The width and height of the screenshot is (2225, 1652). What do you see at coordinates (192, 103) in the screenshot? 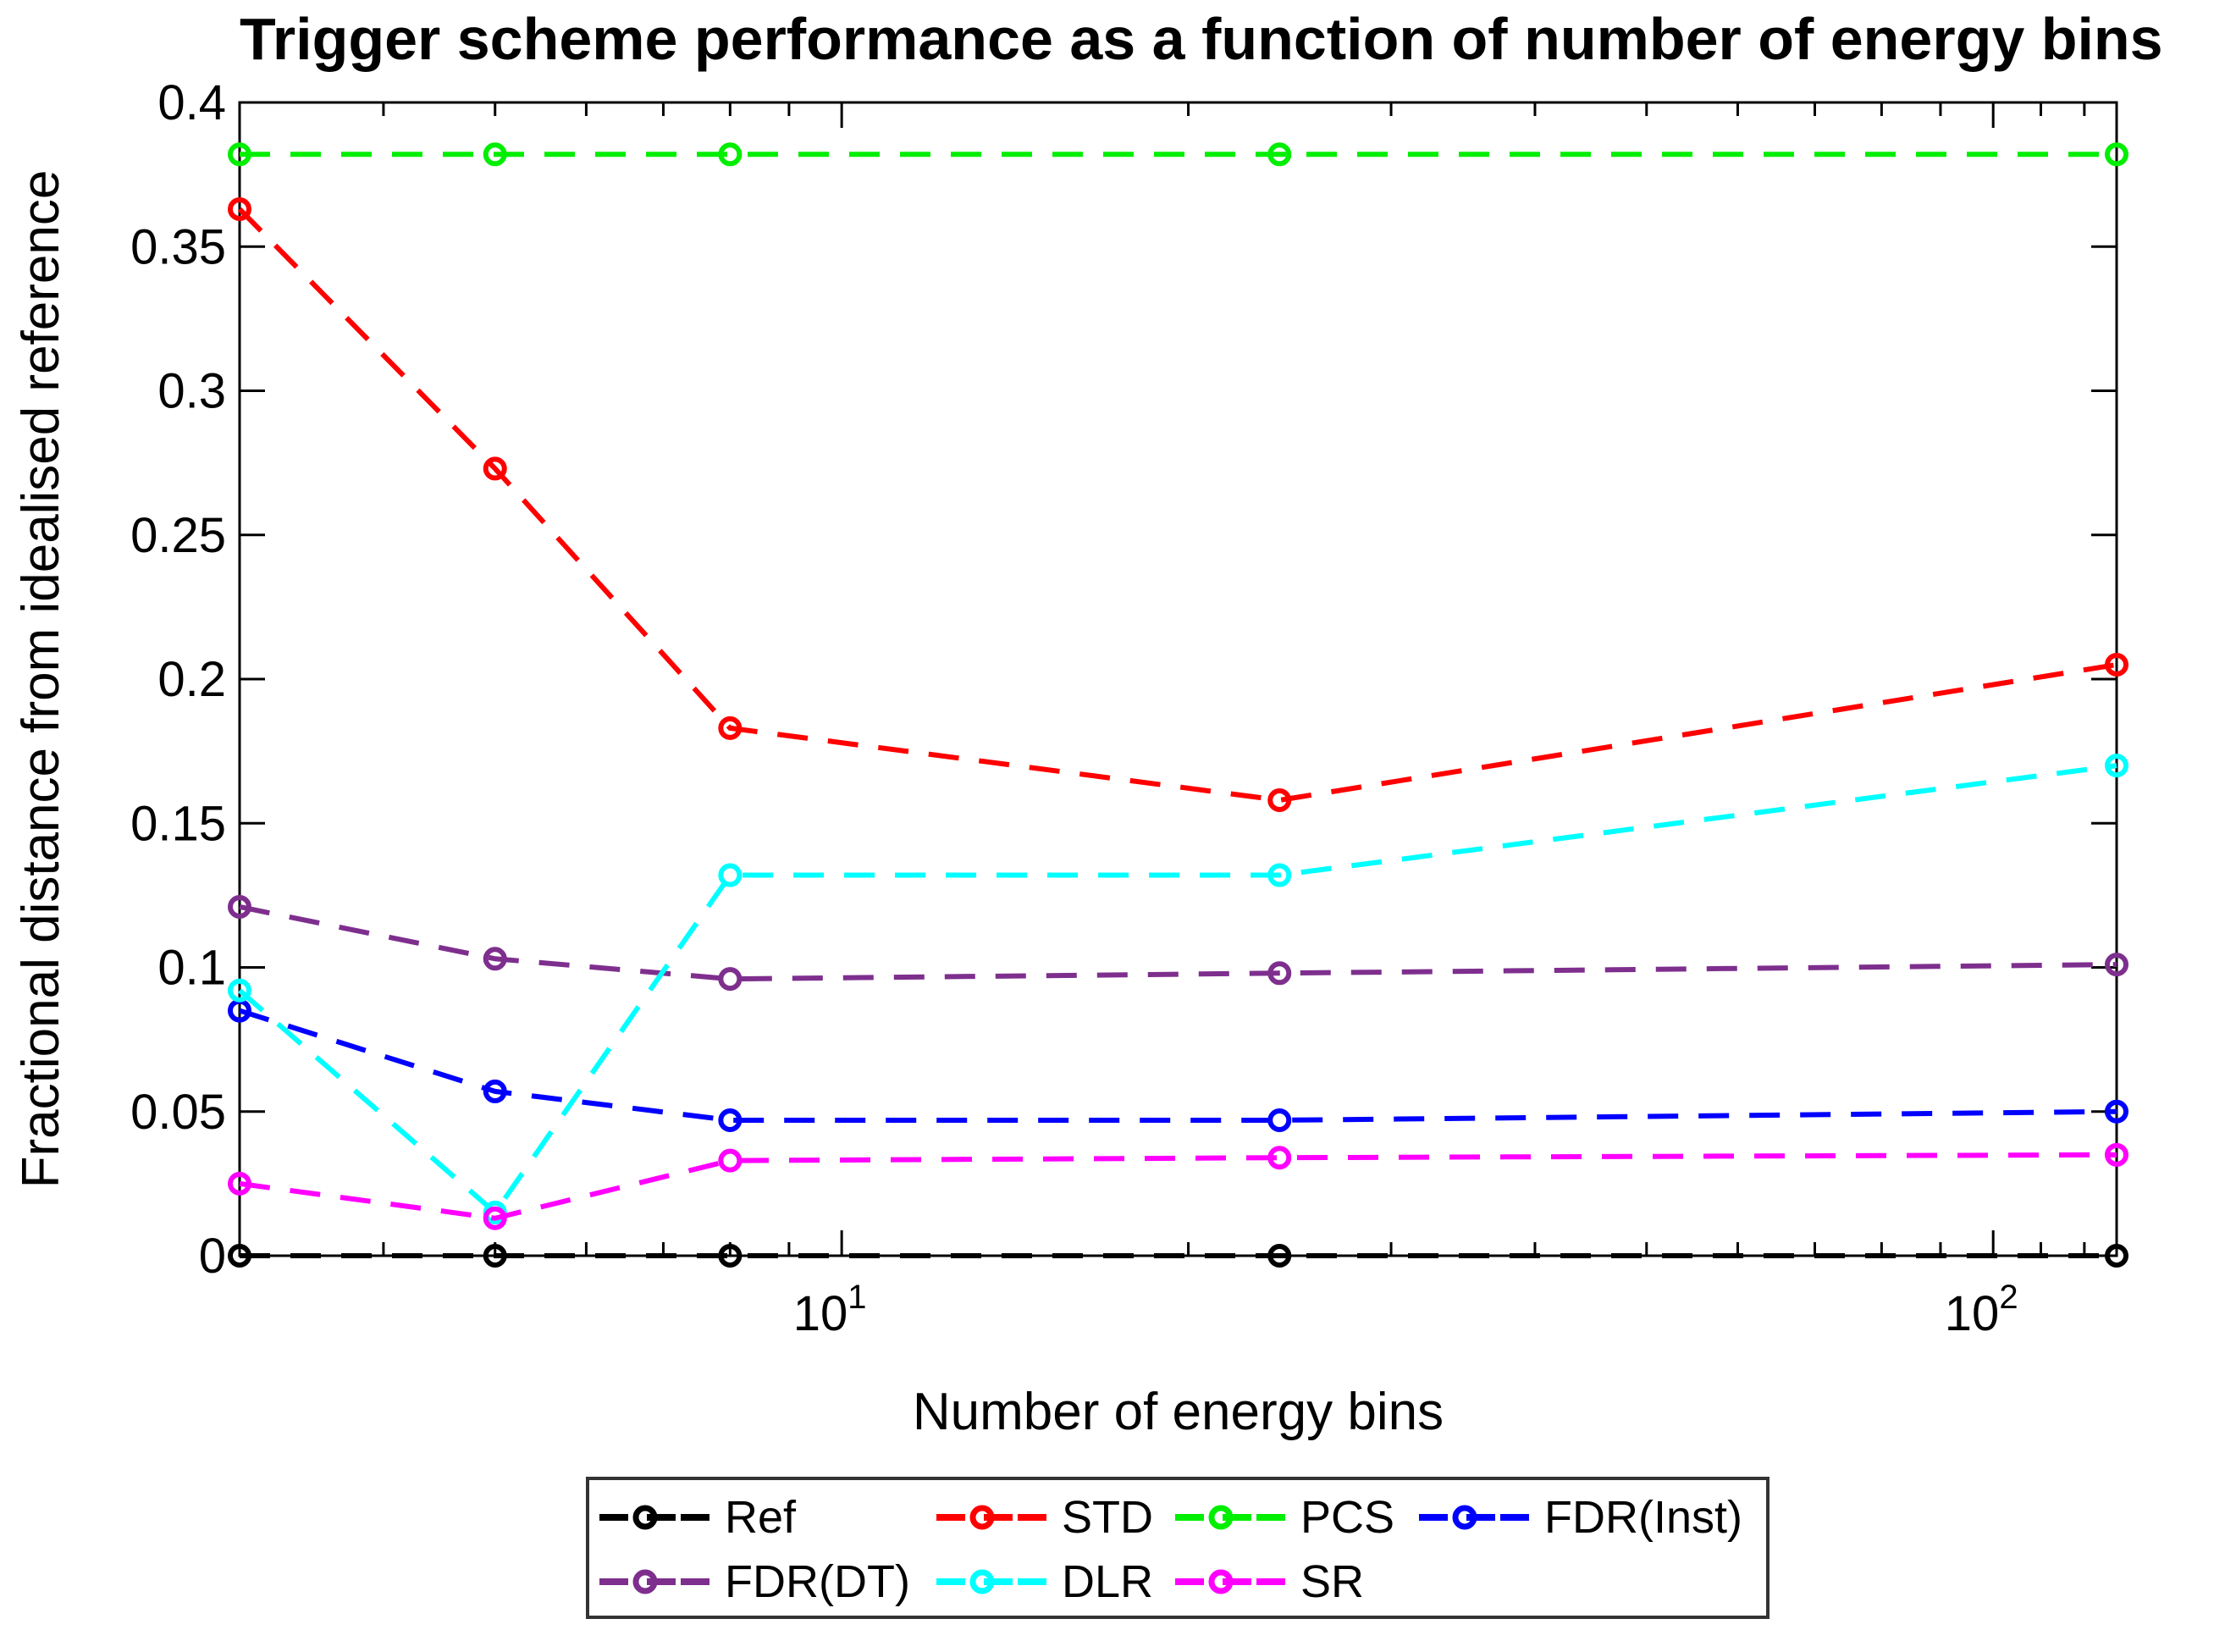
I see `y-tick-label: 0.4` at bounding box center [192, 103].